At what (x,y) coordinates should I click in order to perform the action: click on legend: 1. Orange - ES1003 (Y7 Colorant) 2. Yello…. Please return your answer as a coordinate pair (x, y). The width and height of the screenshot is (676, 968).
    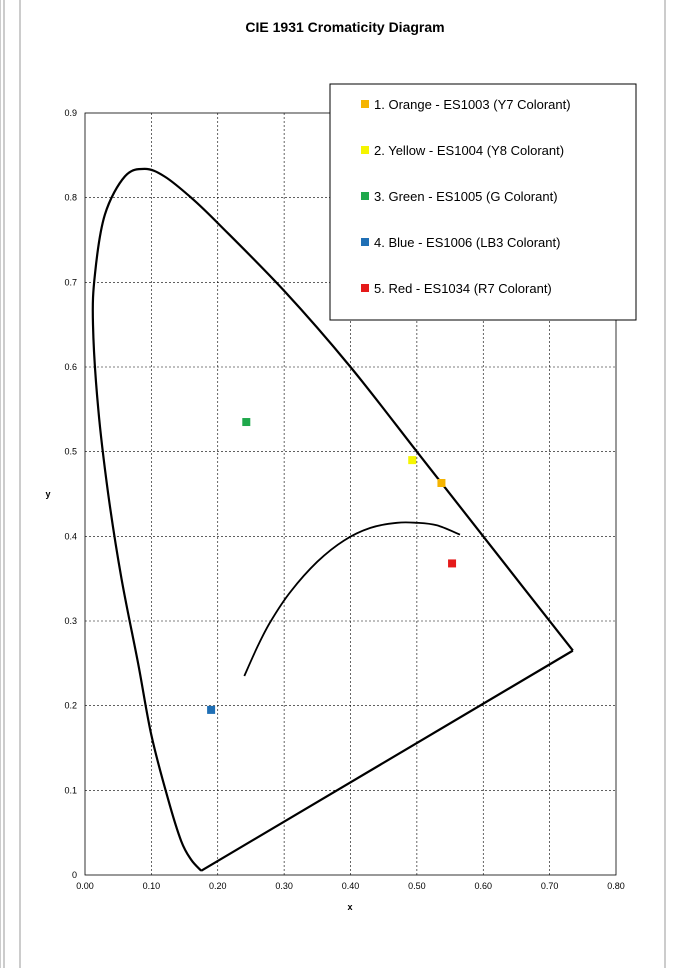
    Looking at the image, I should click on (483, 202).